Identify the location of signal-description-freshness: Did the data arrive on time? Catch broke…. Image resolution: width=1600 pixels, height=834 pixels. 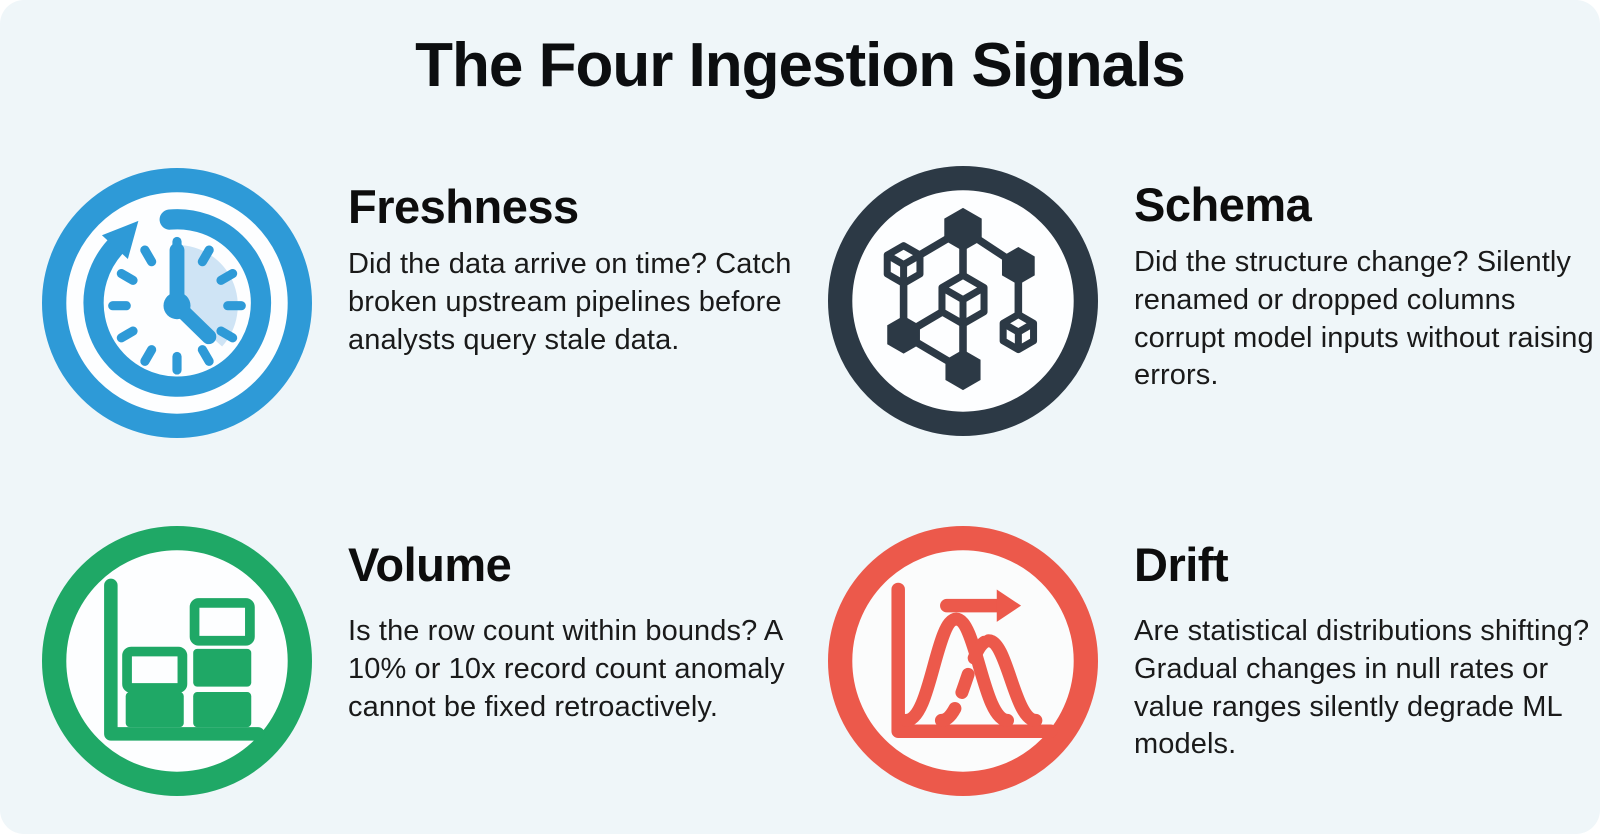
(570, 302).